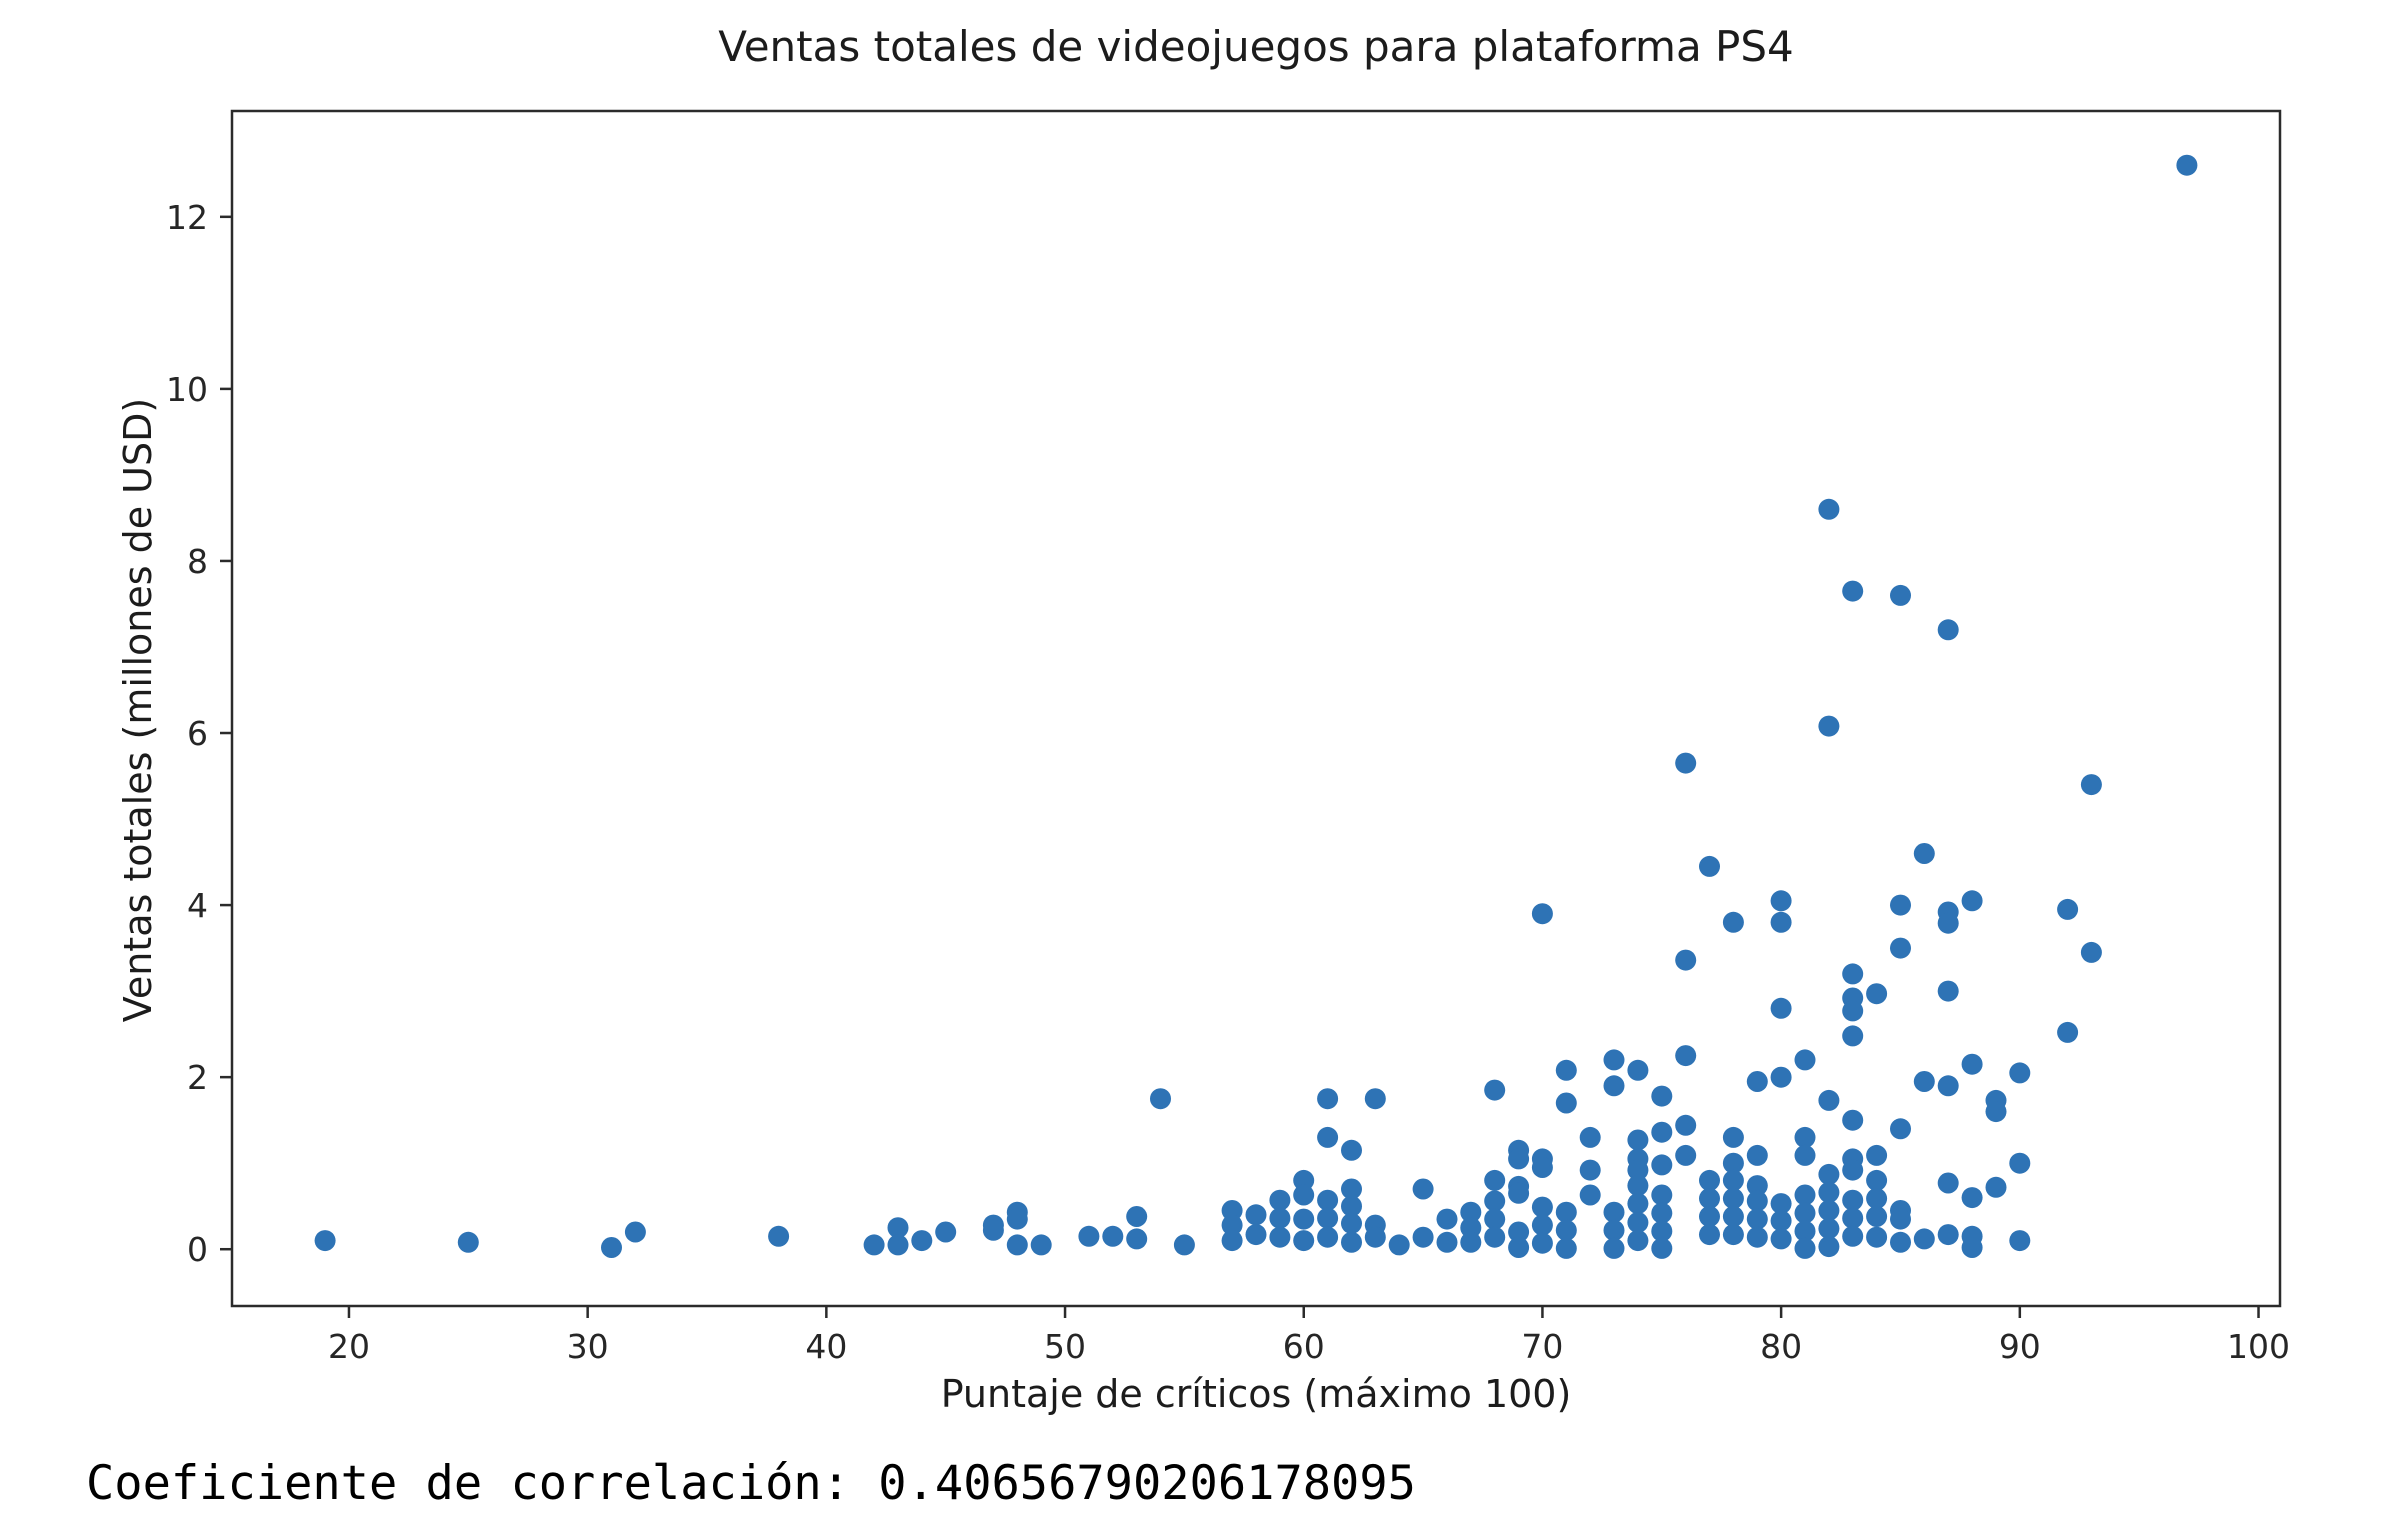  Describe the element at coordinates (2258, 1346) in the screenshot. I see `x-tick-label: 100` at that location.